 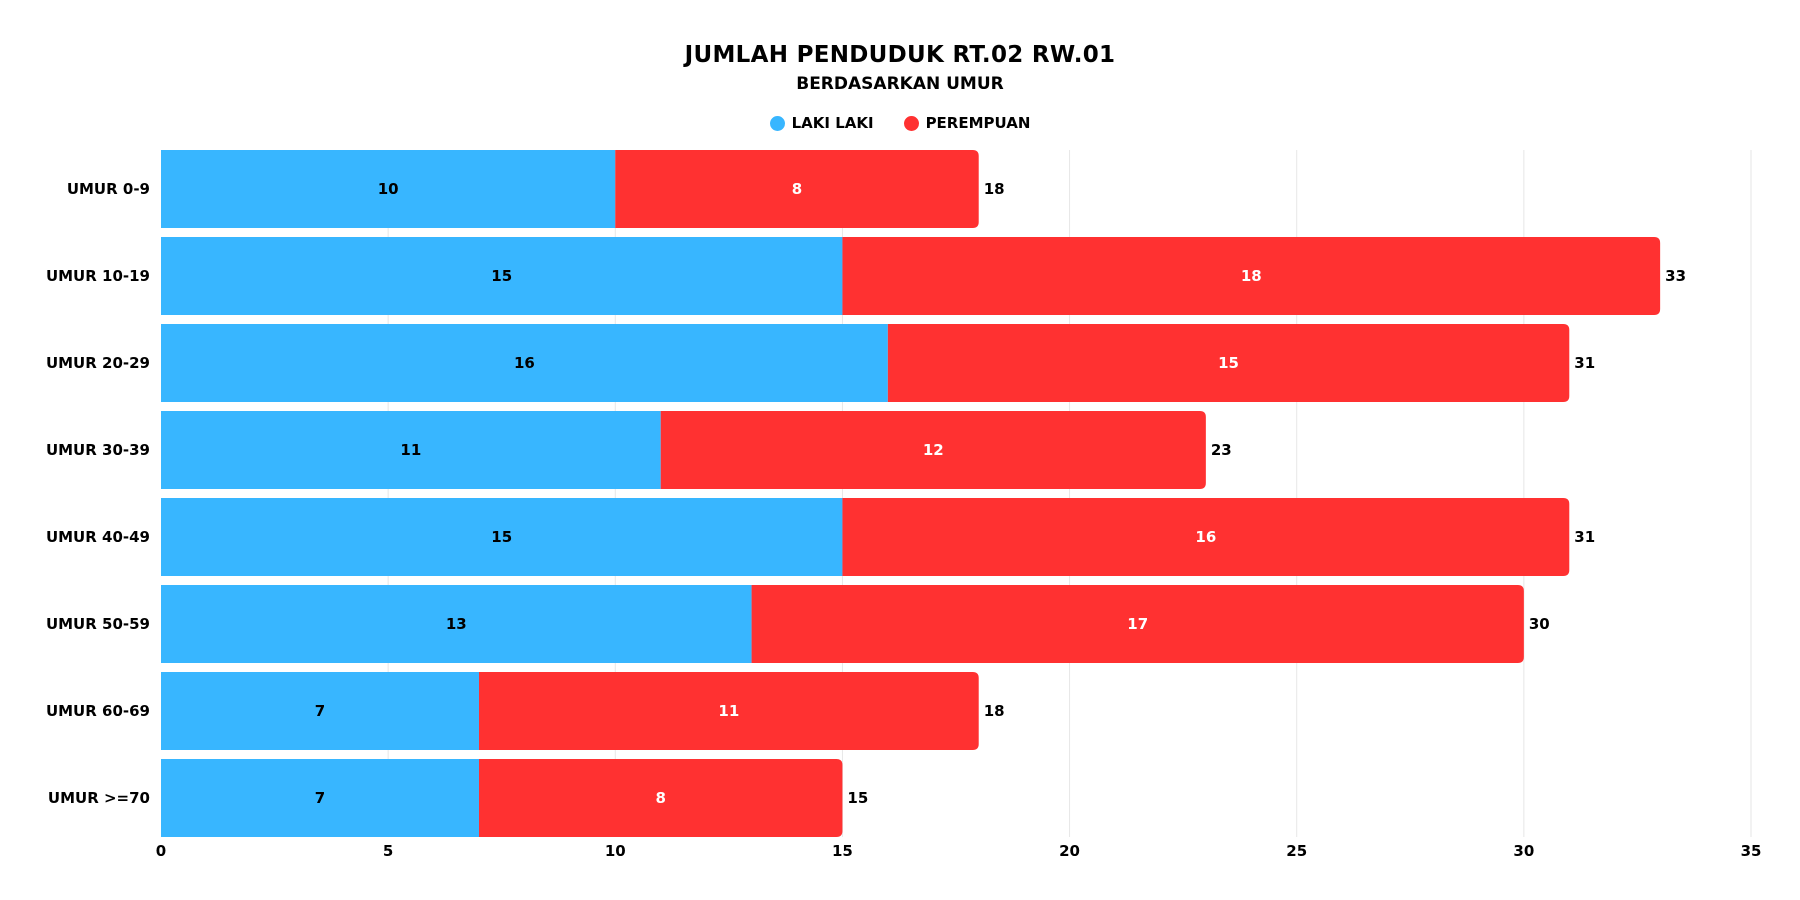 I want to click on data-label: 12, so click(x=933, y=450).